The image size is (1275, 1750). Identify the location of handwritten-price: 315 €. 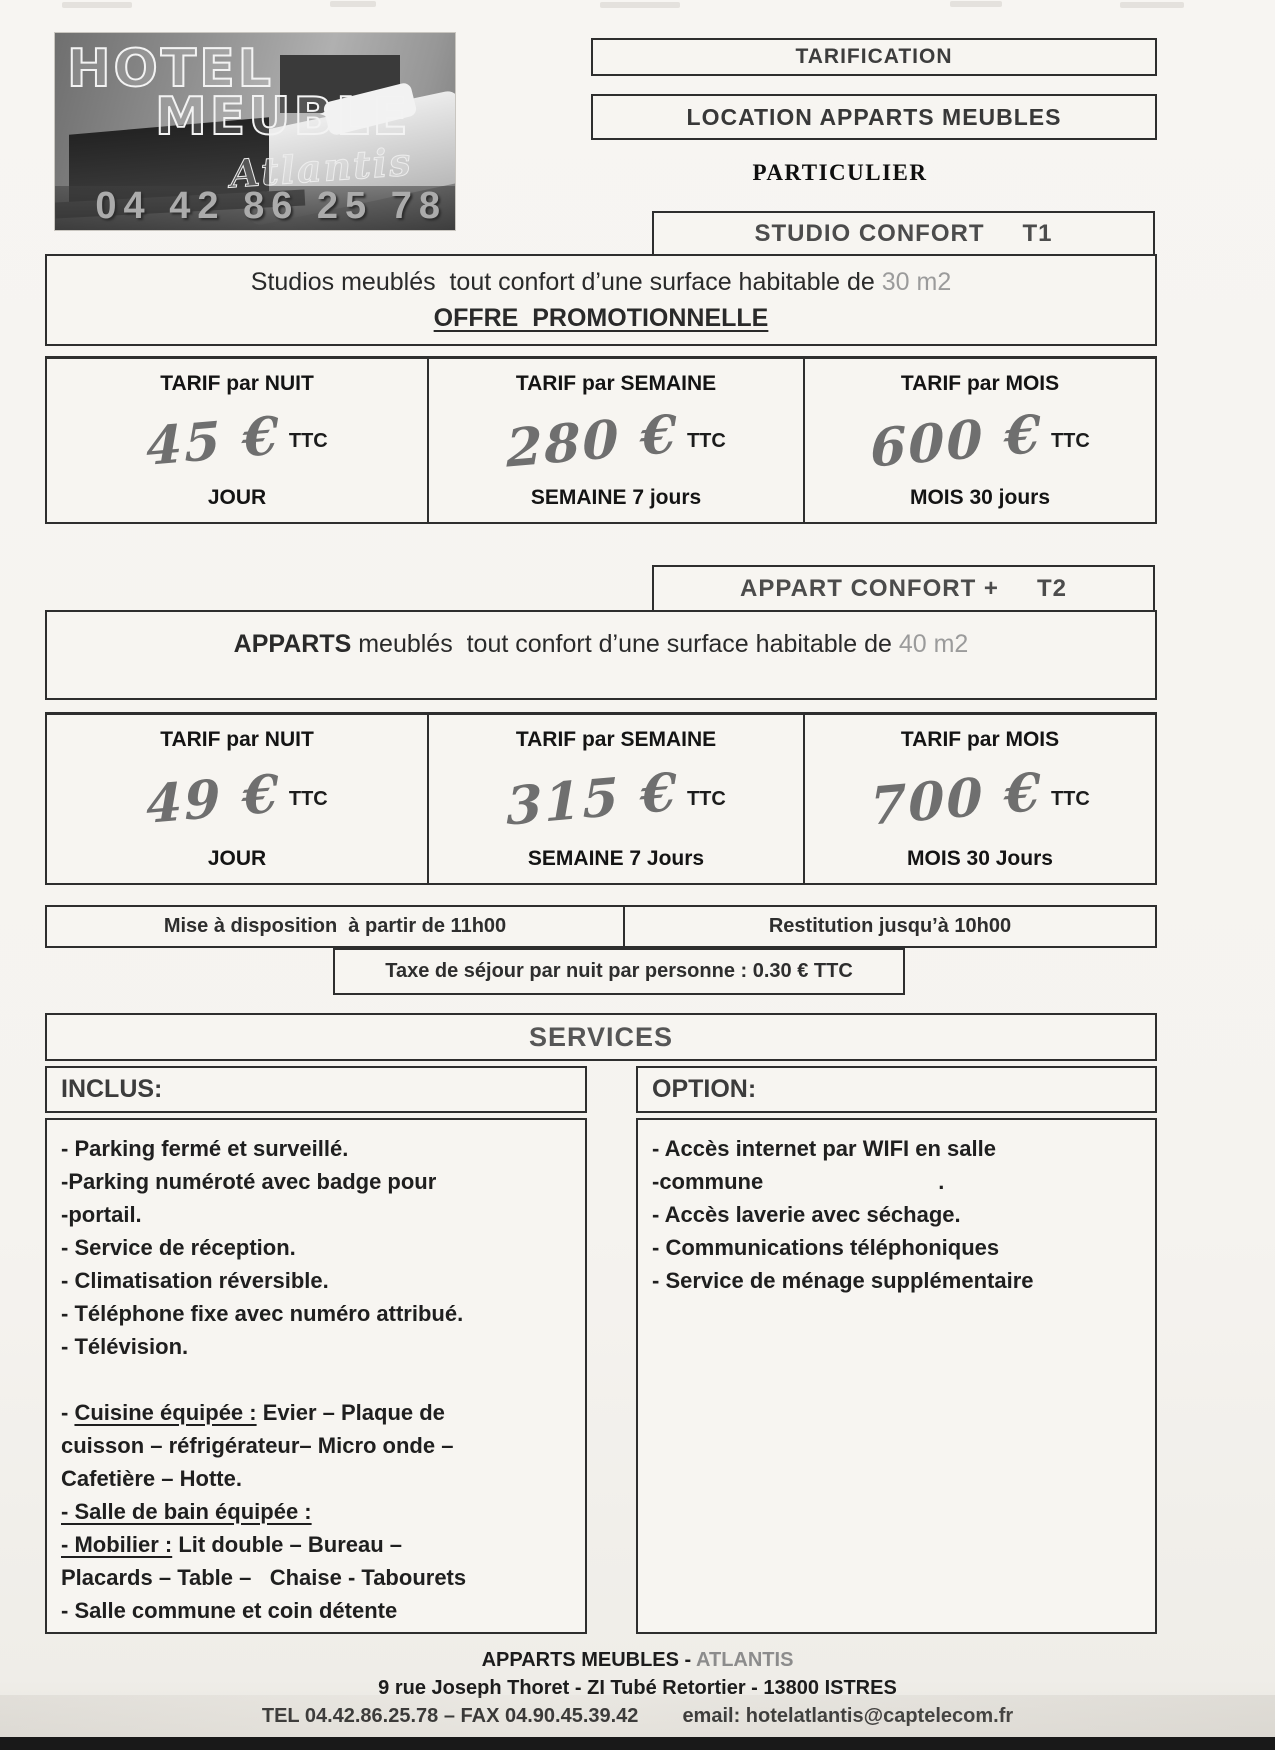
(592, 799).